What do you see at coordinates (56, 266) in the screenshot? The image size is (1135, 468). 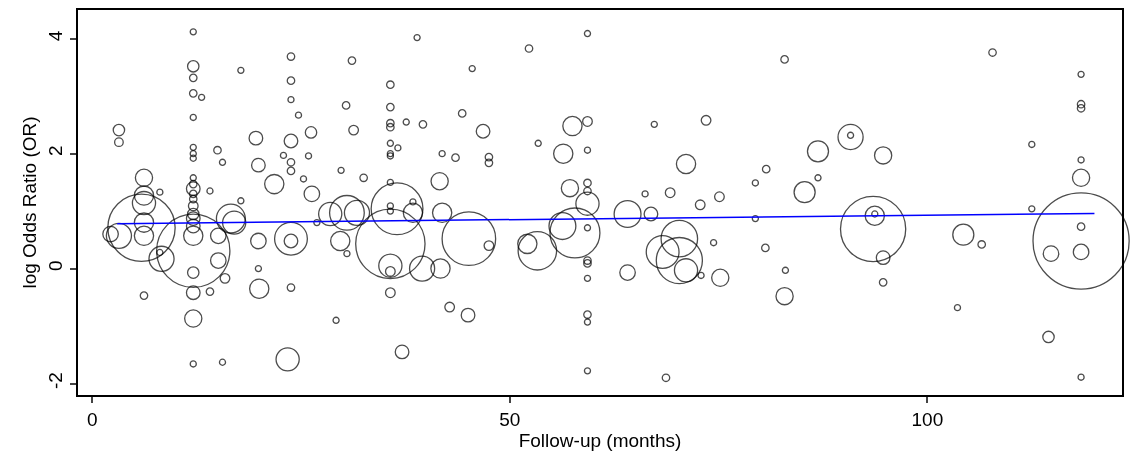 I see `y-tick-label: 0` at bounding box center [56, 266].